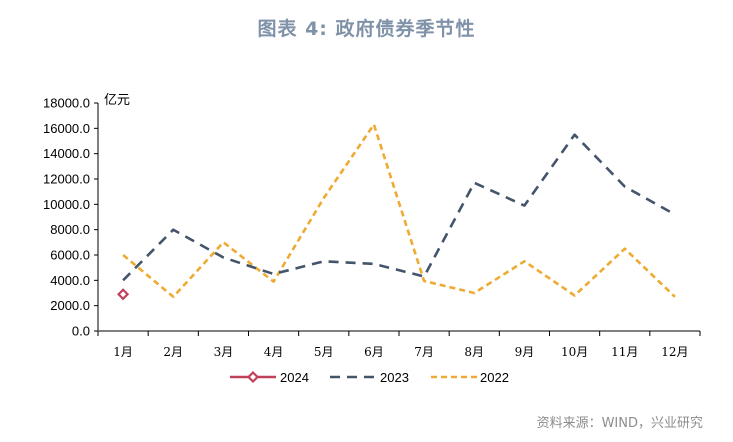 Image resolution: width=733 pixels, height=442 pixels. Describe the element at coordinates (274, 352) in the screenshot. I see `x-tick-label: 4月` at that location.